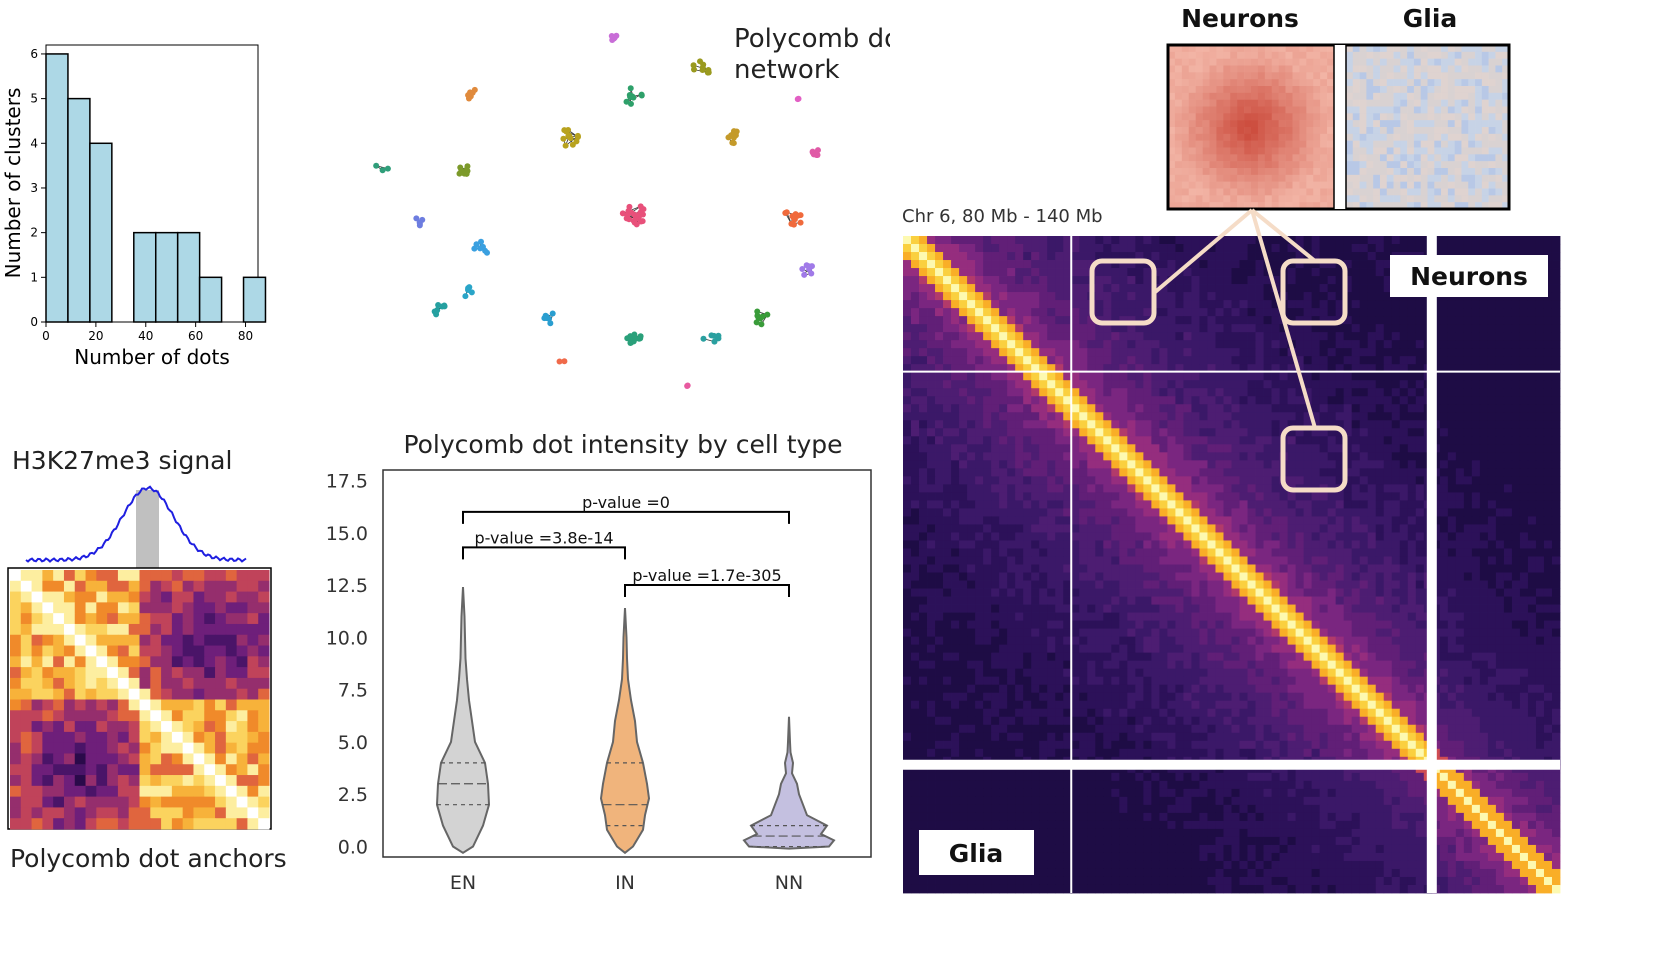  What do you see at coordinates (629, 207) in the screenshot?
I see `network-node` at bounding box center [629, 207].